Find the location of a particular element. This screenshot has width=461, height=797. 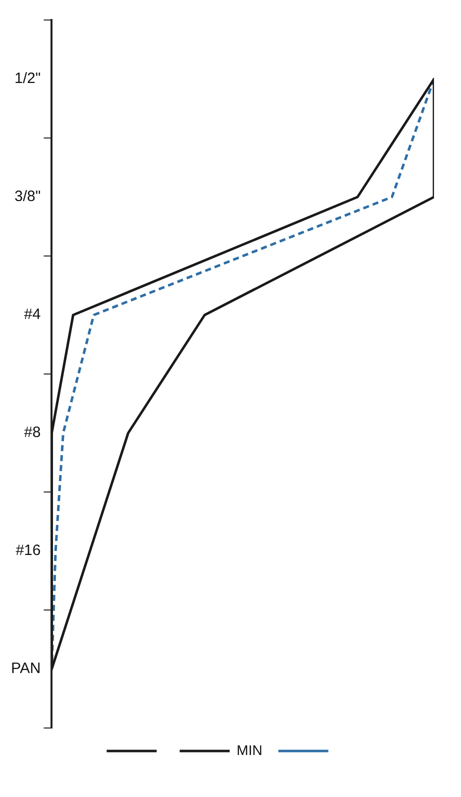

y-tick-label: PAN is located at coordinates (25, 669).